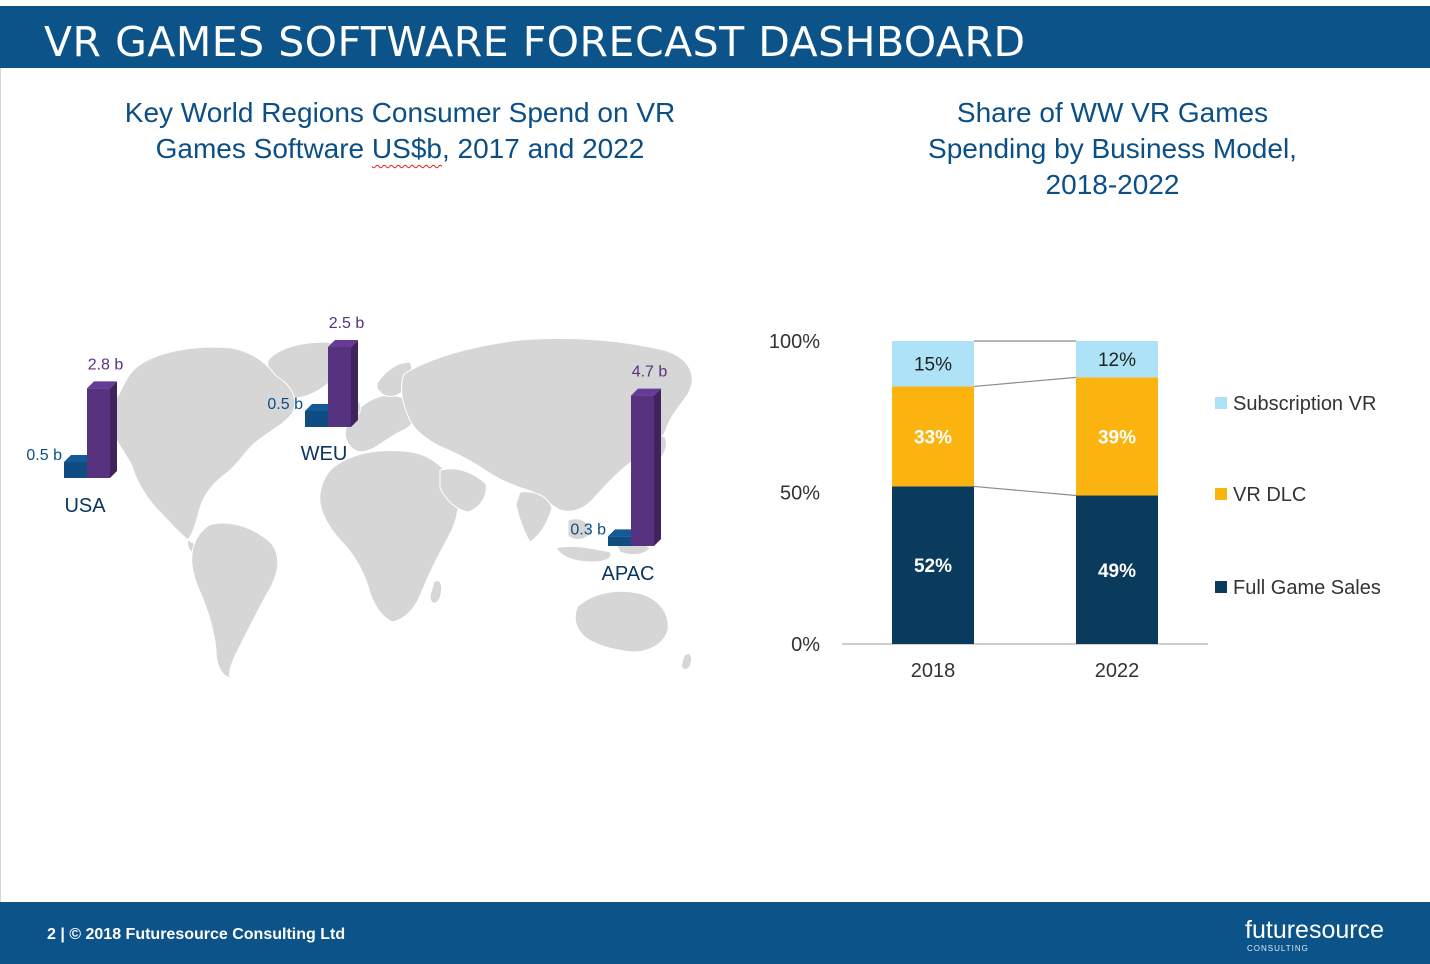 The width and height of the screenshot is (1430, 964). What do you see at coordinates (794, 342) in the screenshot?
I see `y-tick-label: 100%` at bounding box center [794, 342].